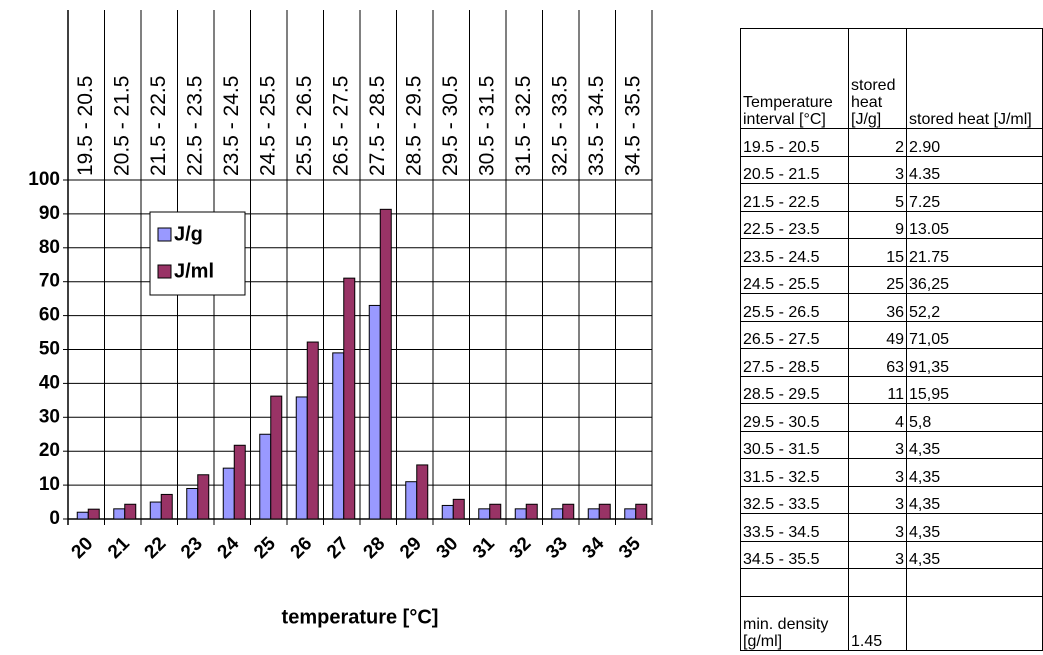 The image size is (1043, 655). What do you see at coordinates (194, 126) in the screenshot?
I see `interval-label: 22.5 - 23.5` at bounding box center [194, 126].